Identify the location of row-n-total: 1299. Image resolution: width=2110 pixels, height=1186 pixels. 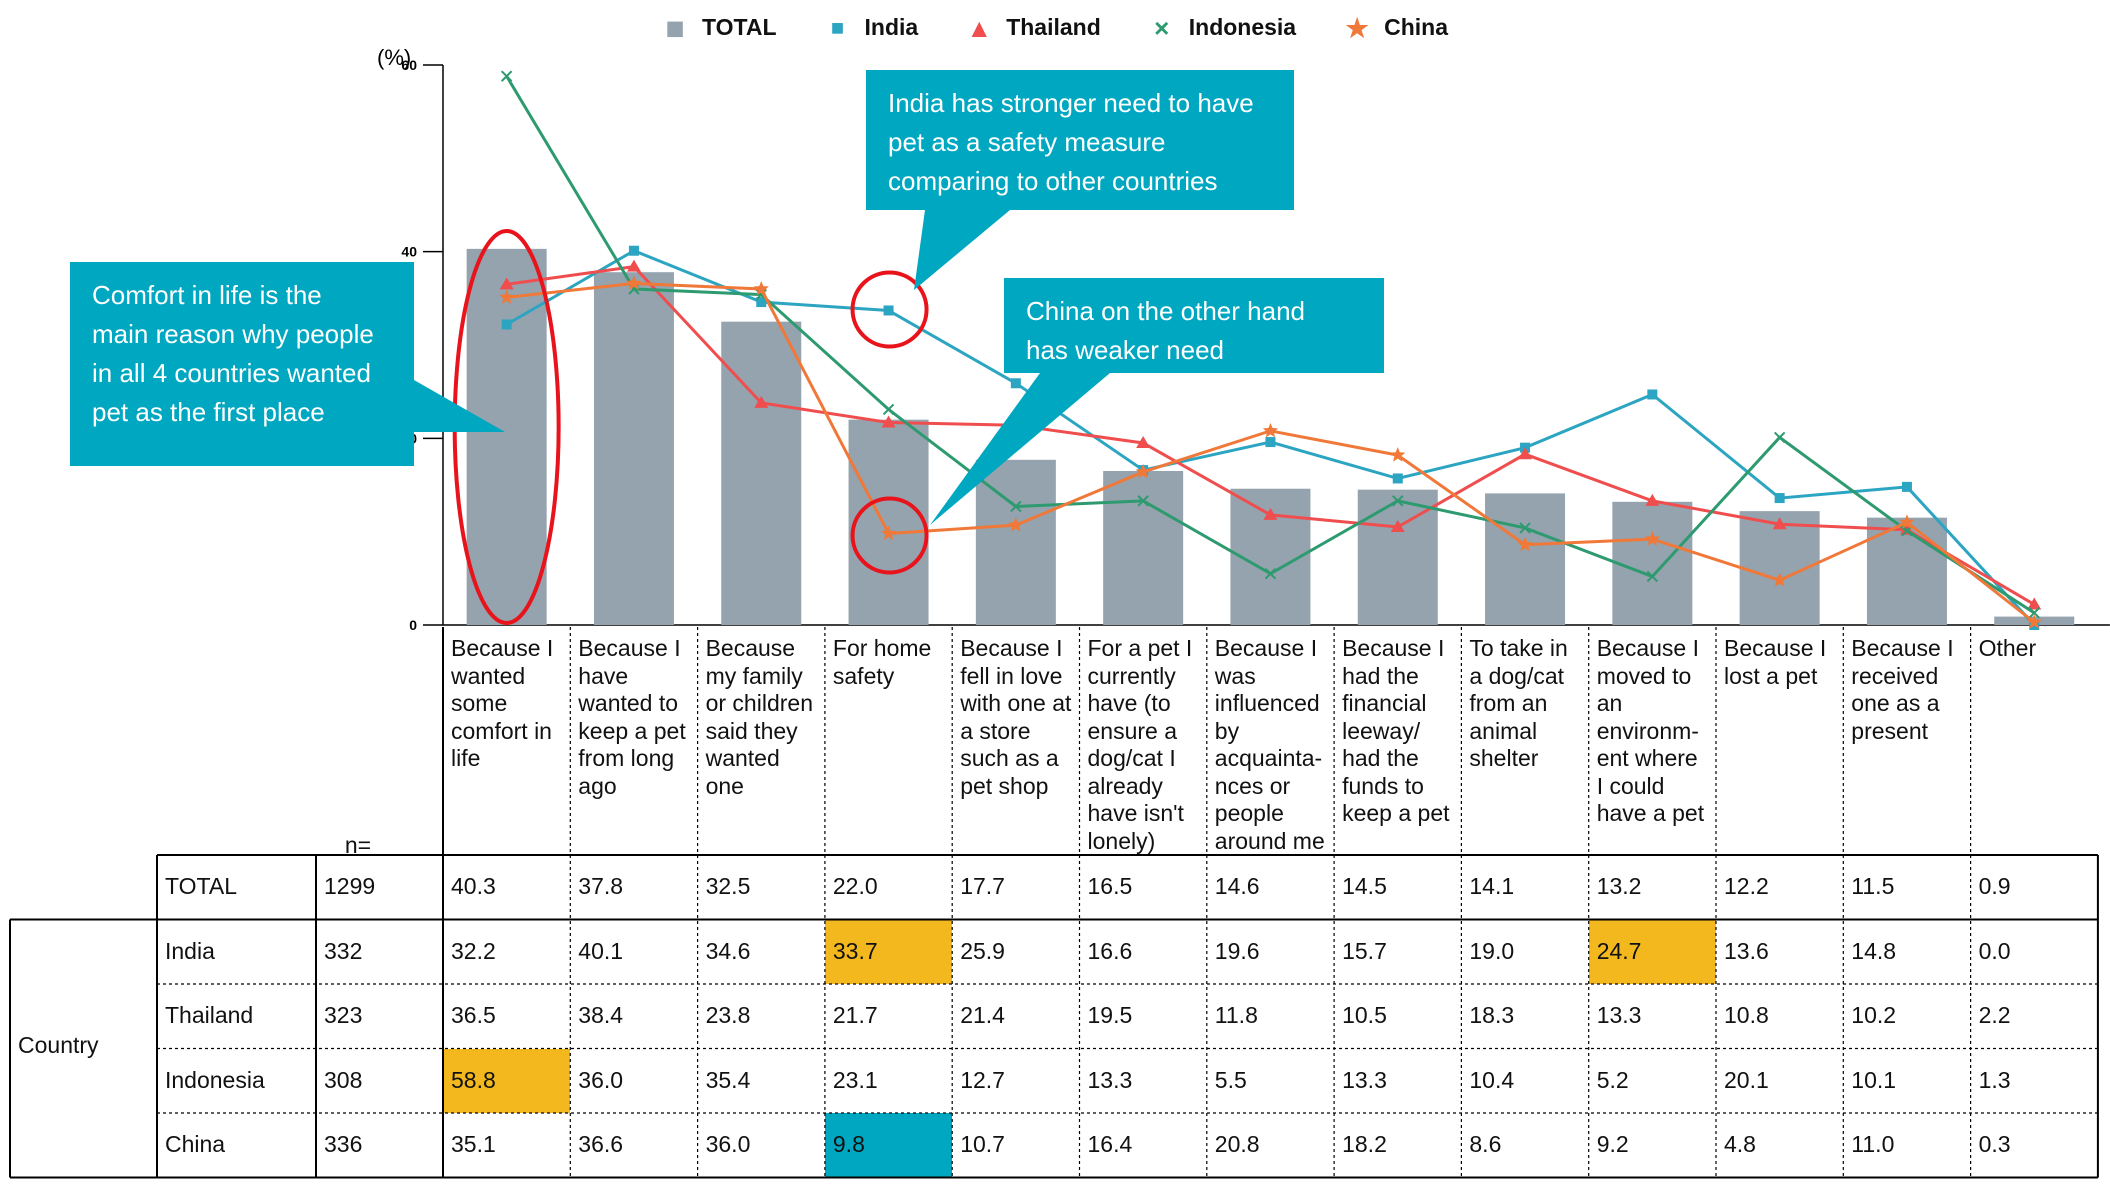
(350, 886).